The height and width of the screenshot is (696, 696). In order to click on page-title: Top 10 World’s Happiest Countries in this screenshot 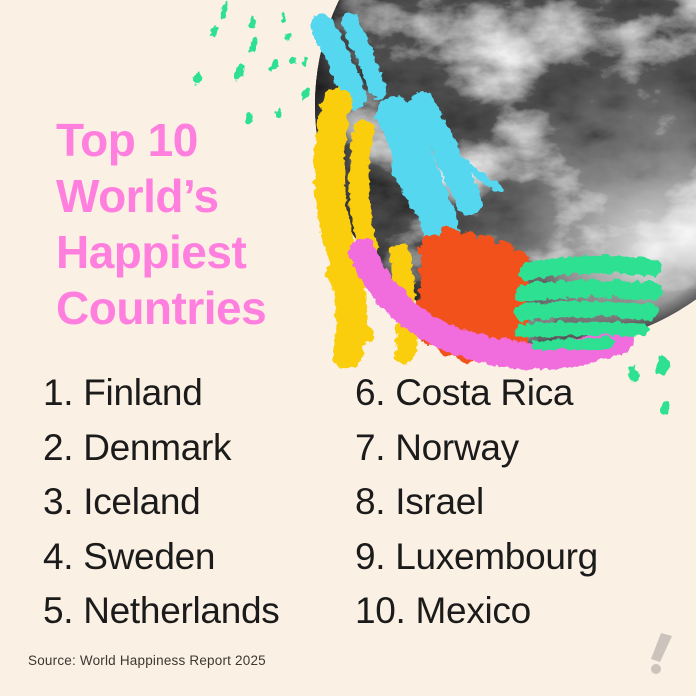, I will do `click(161, 224)`.